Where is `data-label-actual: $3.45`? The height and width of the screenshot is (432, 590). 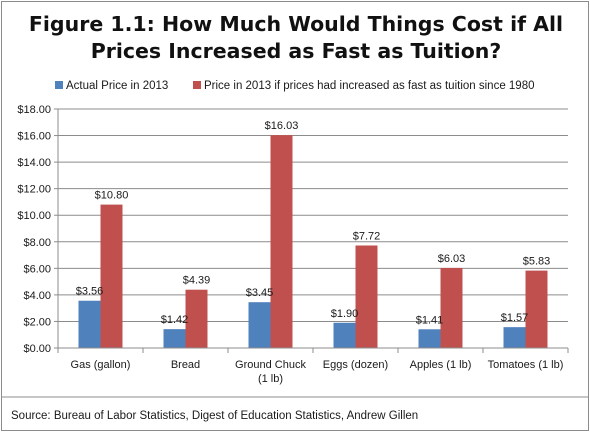 data-label-actual: $3.45 is located at coordinates (260, 293).